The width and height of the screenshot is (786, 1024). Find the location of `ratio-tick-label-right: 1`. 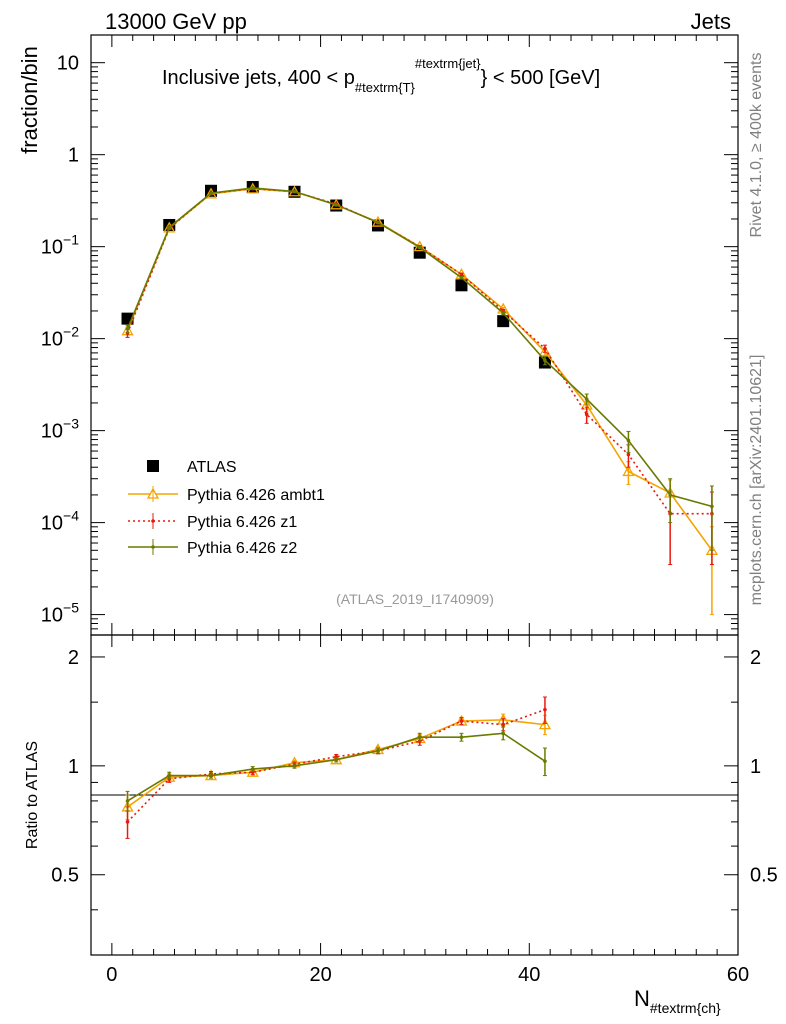

ratio-tick-label-right: 1 is located at coordinates (755, 767).